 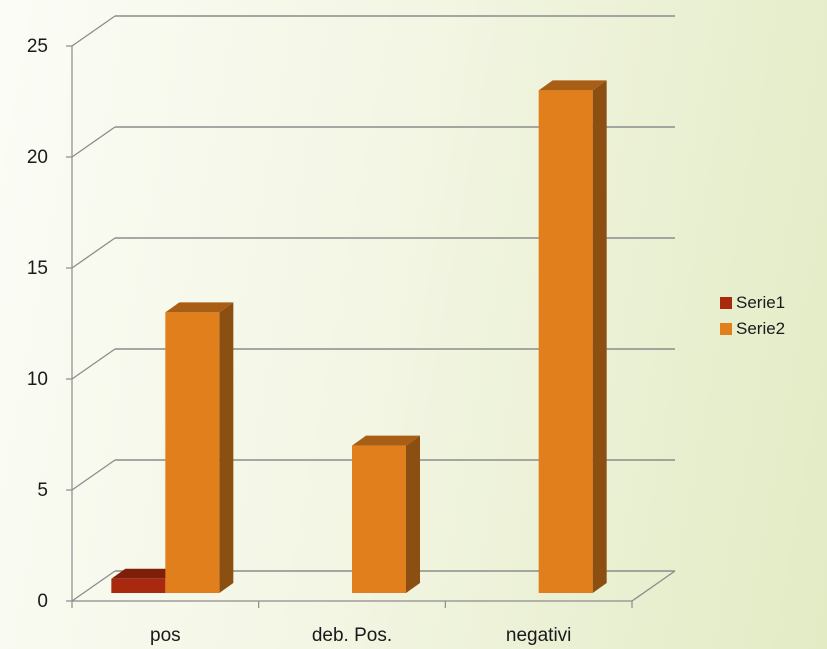 I want to click on legend-item-serie1: Serie1, so click(x=752, y=303).